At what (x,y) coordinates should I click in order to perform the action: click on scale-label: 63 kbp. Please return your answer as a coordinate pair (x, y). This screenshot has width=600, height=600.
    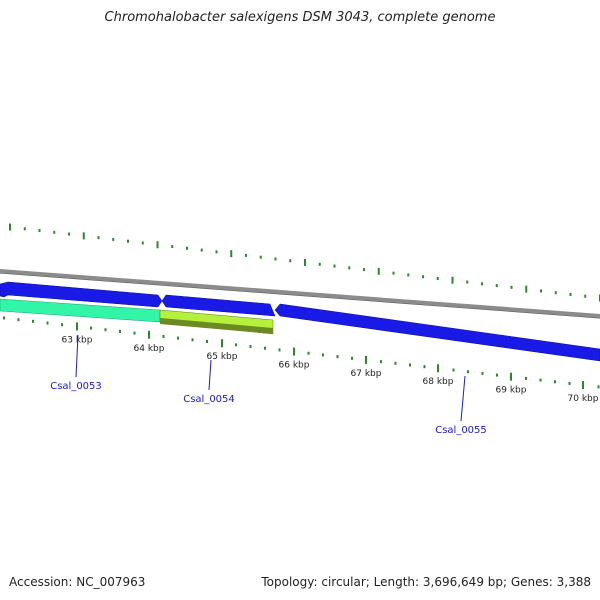
    Looking at the image, I should click on (77, 340).